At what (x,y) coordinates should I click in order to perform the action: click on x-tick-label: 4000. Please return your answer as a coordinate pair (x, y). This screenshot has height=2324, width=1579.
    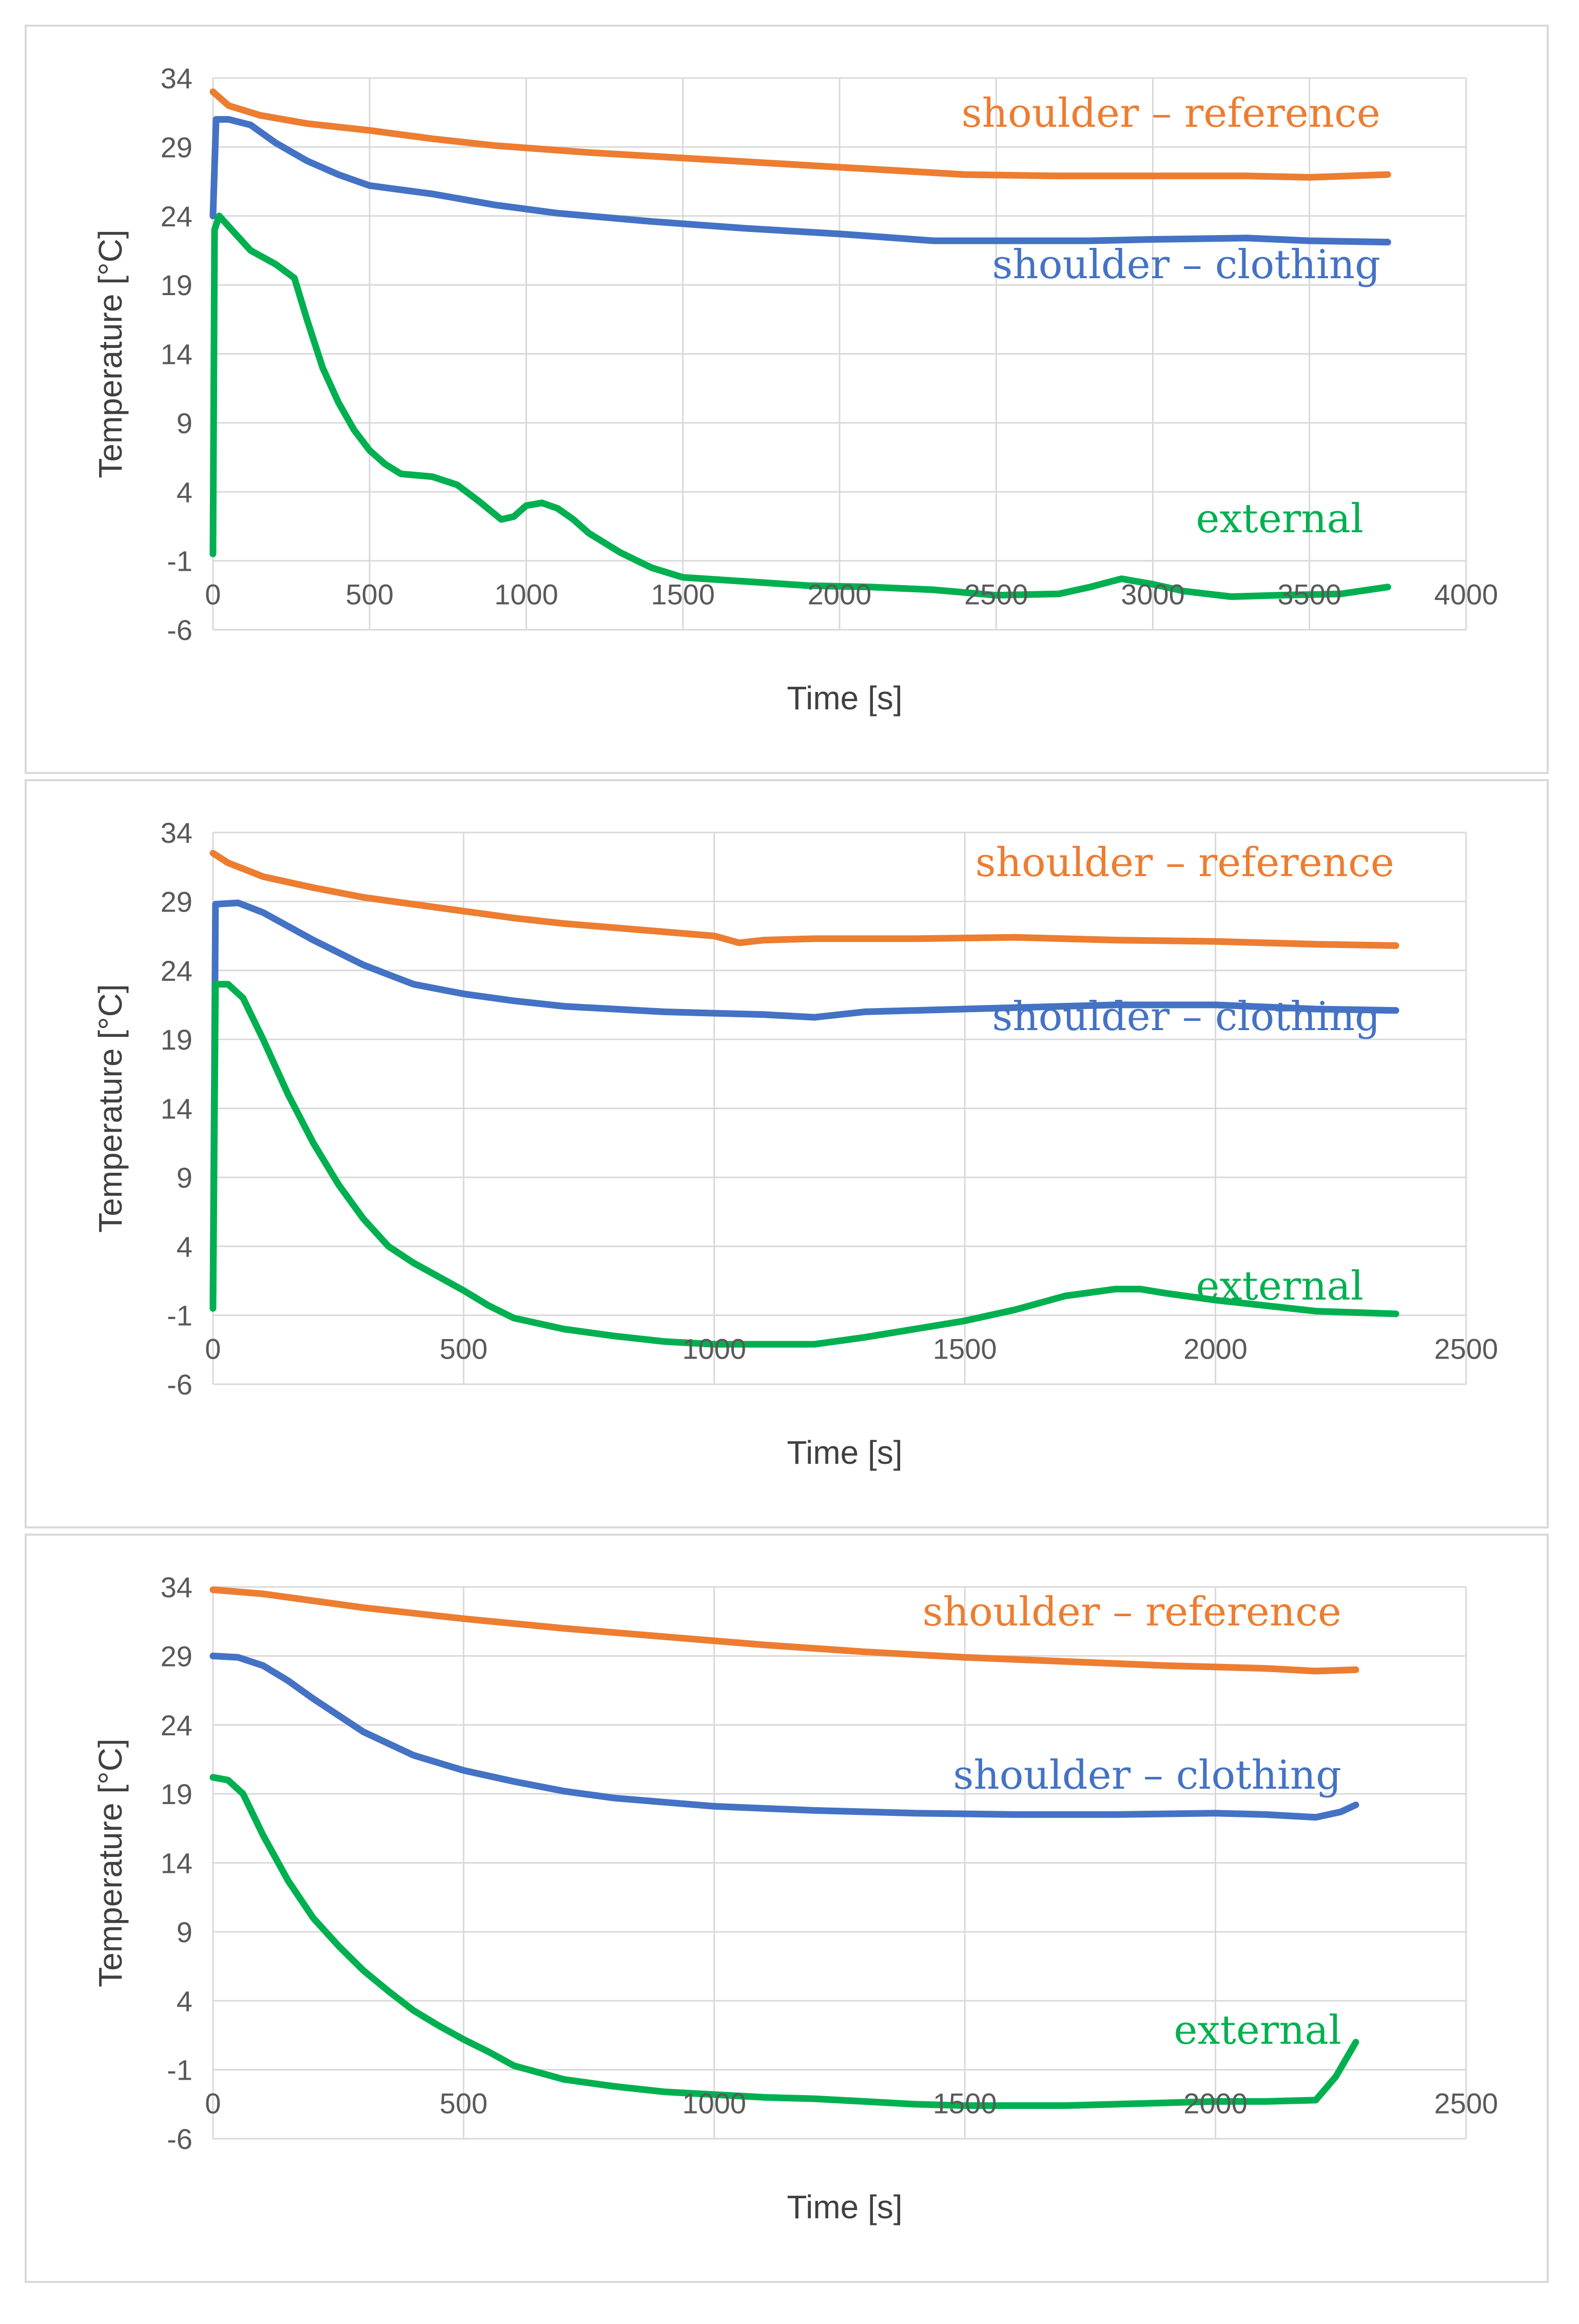
    Looking at the image, I should click on (1466, 594).